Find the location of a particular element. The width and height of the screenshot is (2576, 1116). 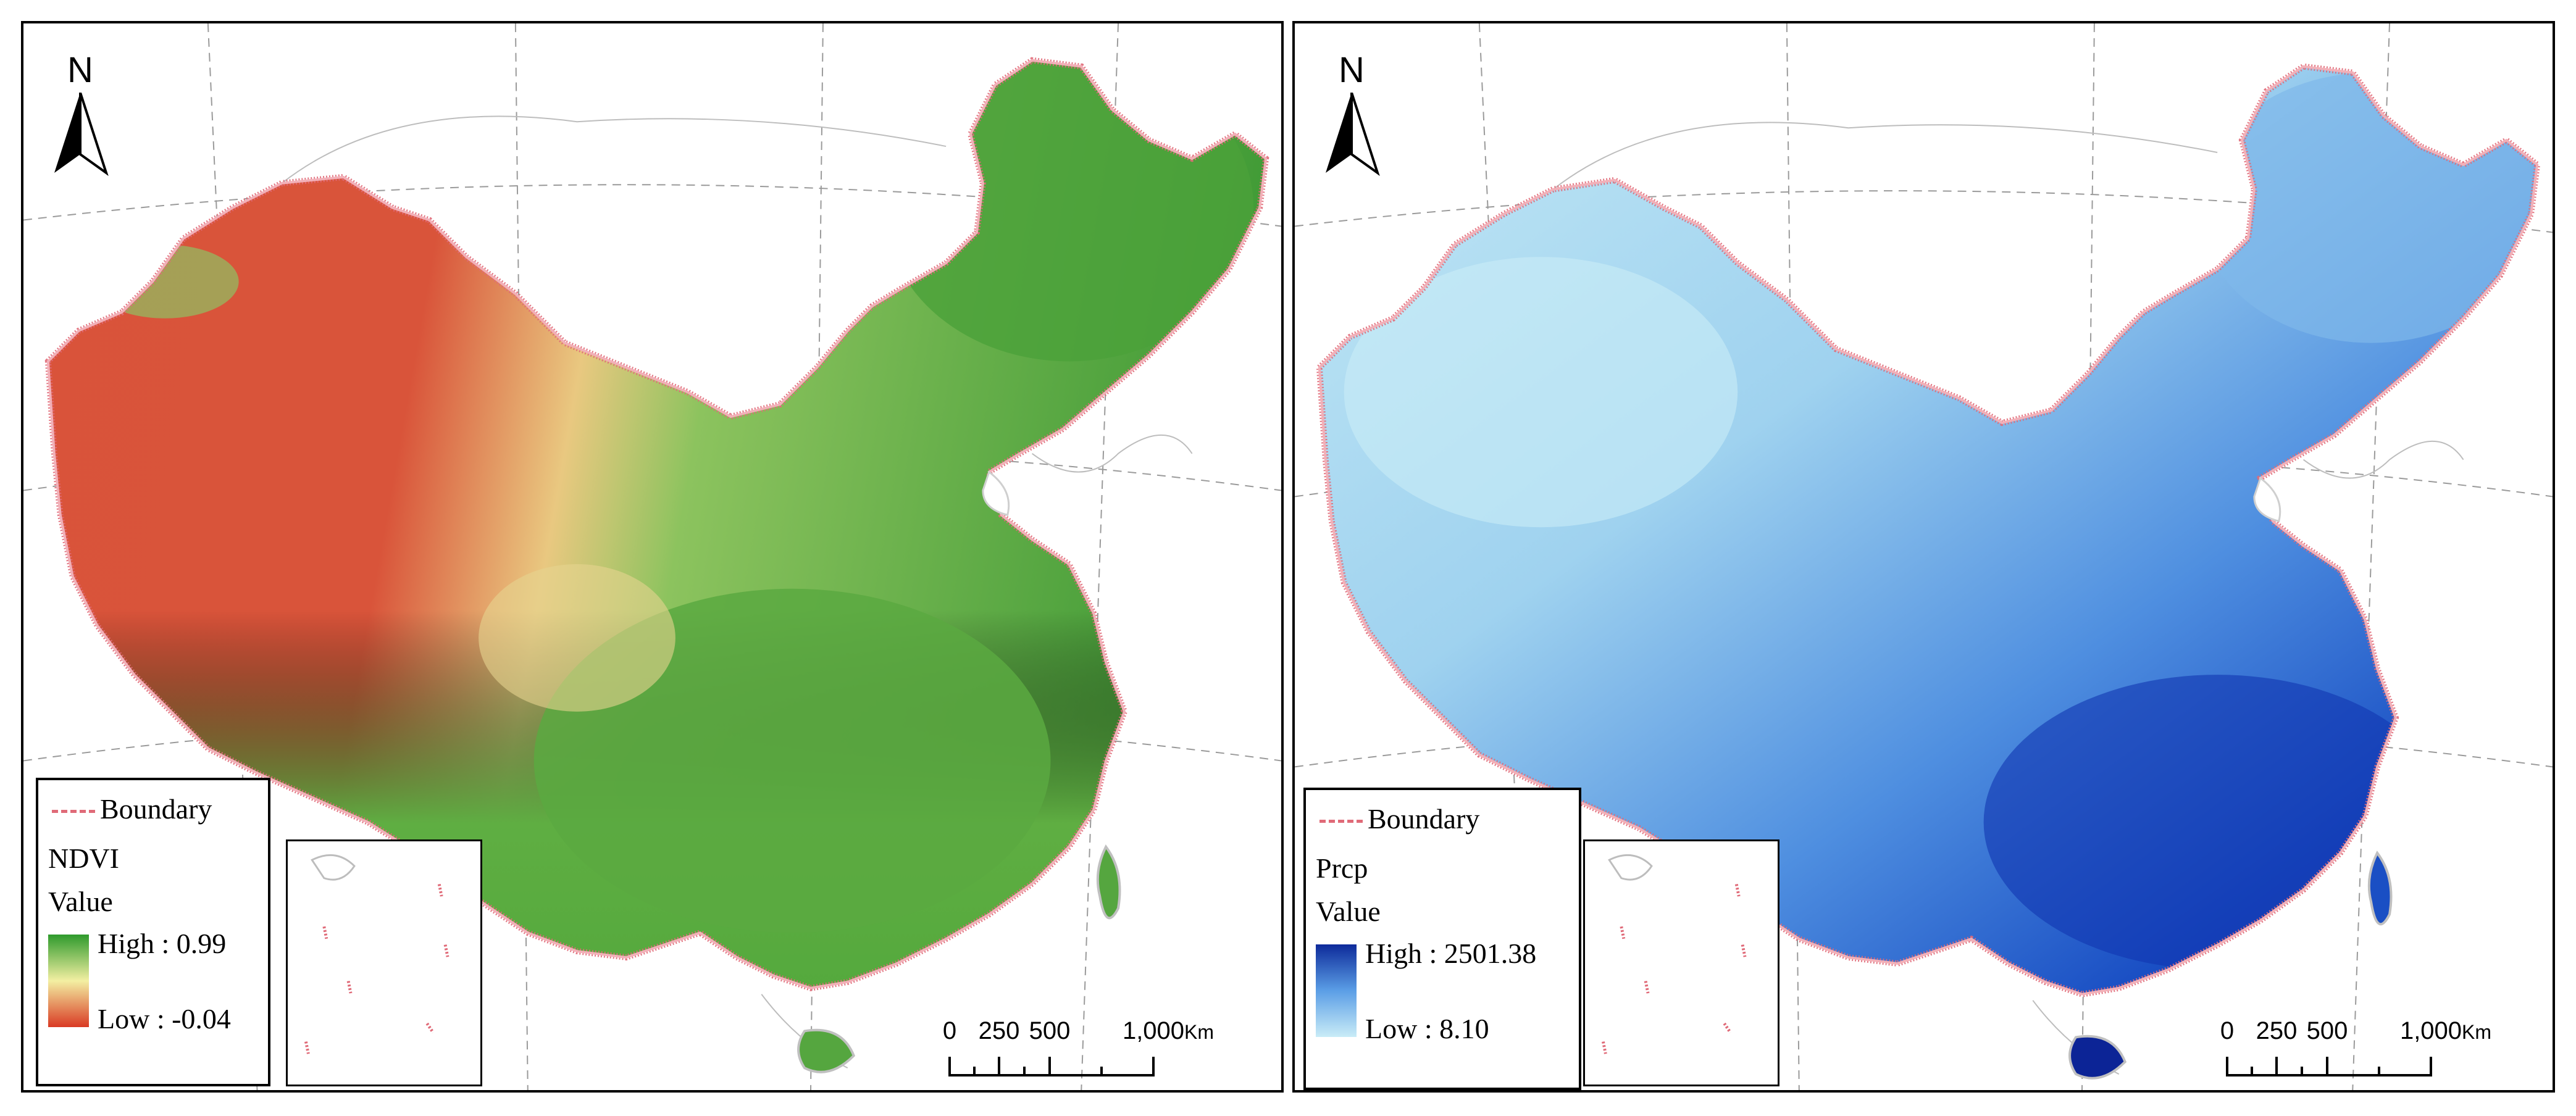

layer-name: Prcp is located at coordinates (1342, 868).